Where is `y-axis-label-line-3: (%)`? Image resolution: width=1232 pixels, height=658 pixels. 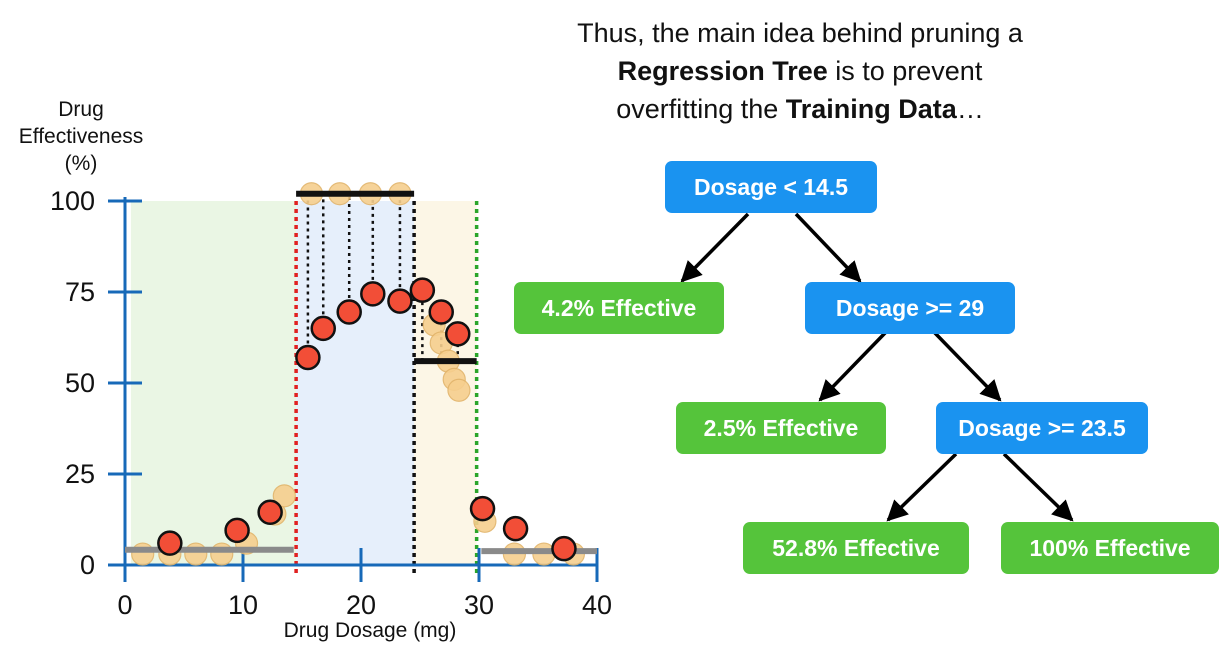
y-axis-label-line-3: (%) is located at coordinates (81, 163).